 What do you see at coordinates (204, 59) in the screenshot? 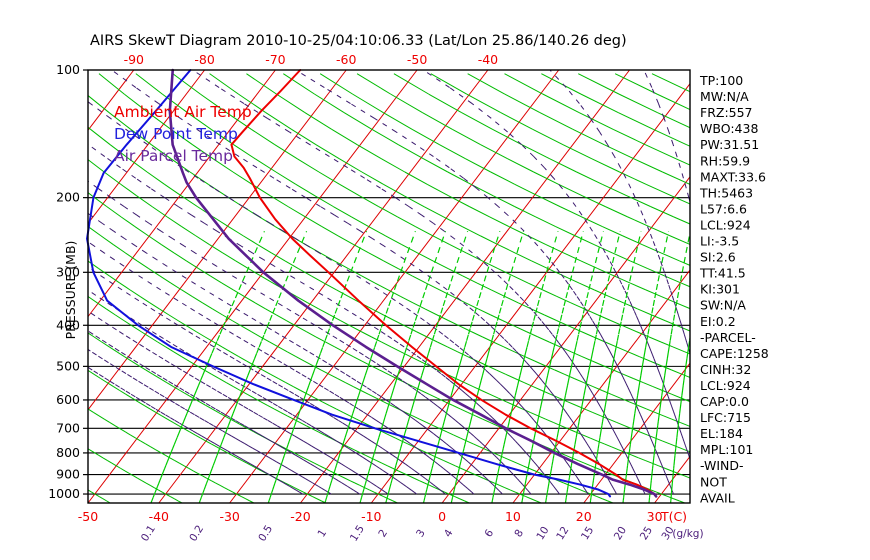
I see `temp-tick-label-top: -80` at bounding box center [204, 59].